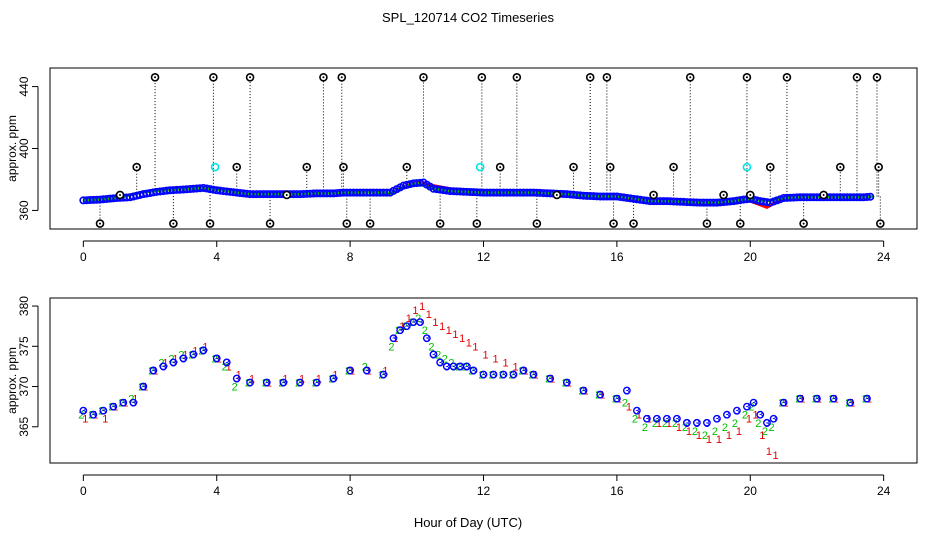 This screenshot has height=540, width=936. Describe the element at coordinates (24, 86) in the screenshot. I see `y-tick-label: 440` at that location.